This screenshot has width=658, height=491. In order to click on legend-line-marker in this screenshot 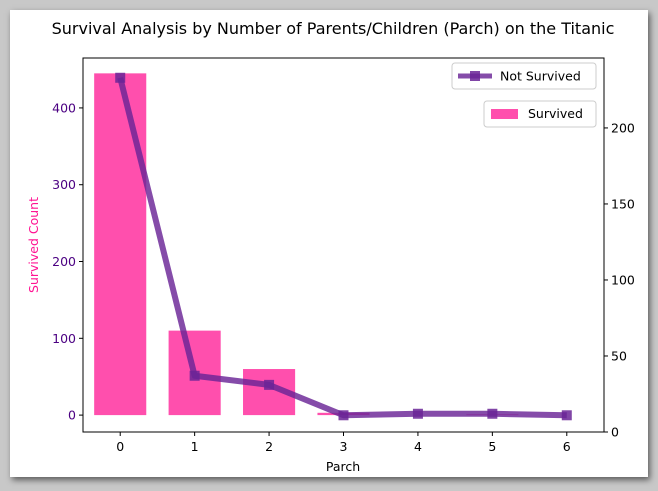, I will do `click(475, 76)`.